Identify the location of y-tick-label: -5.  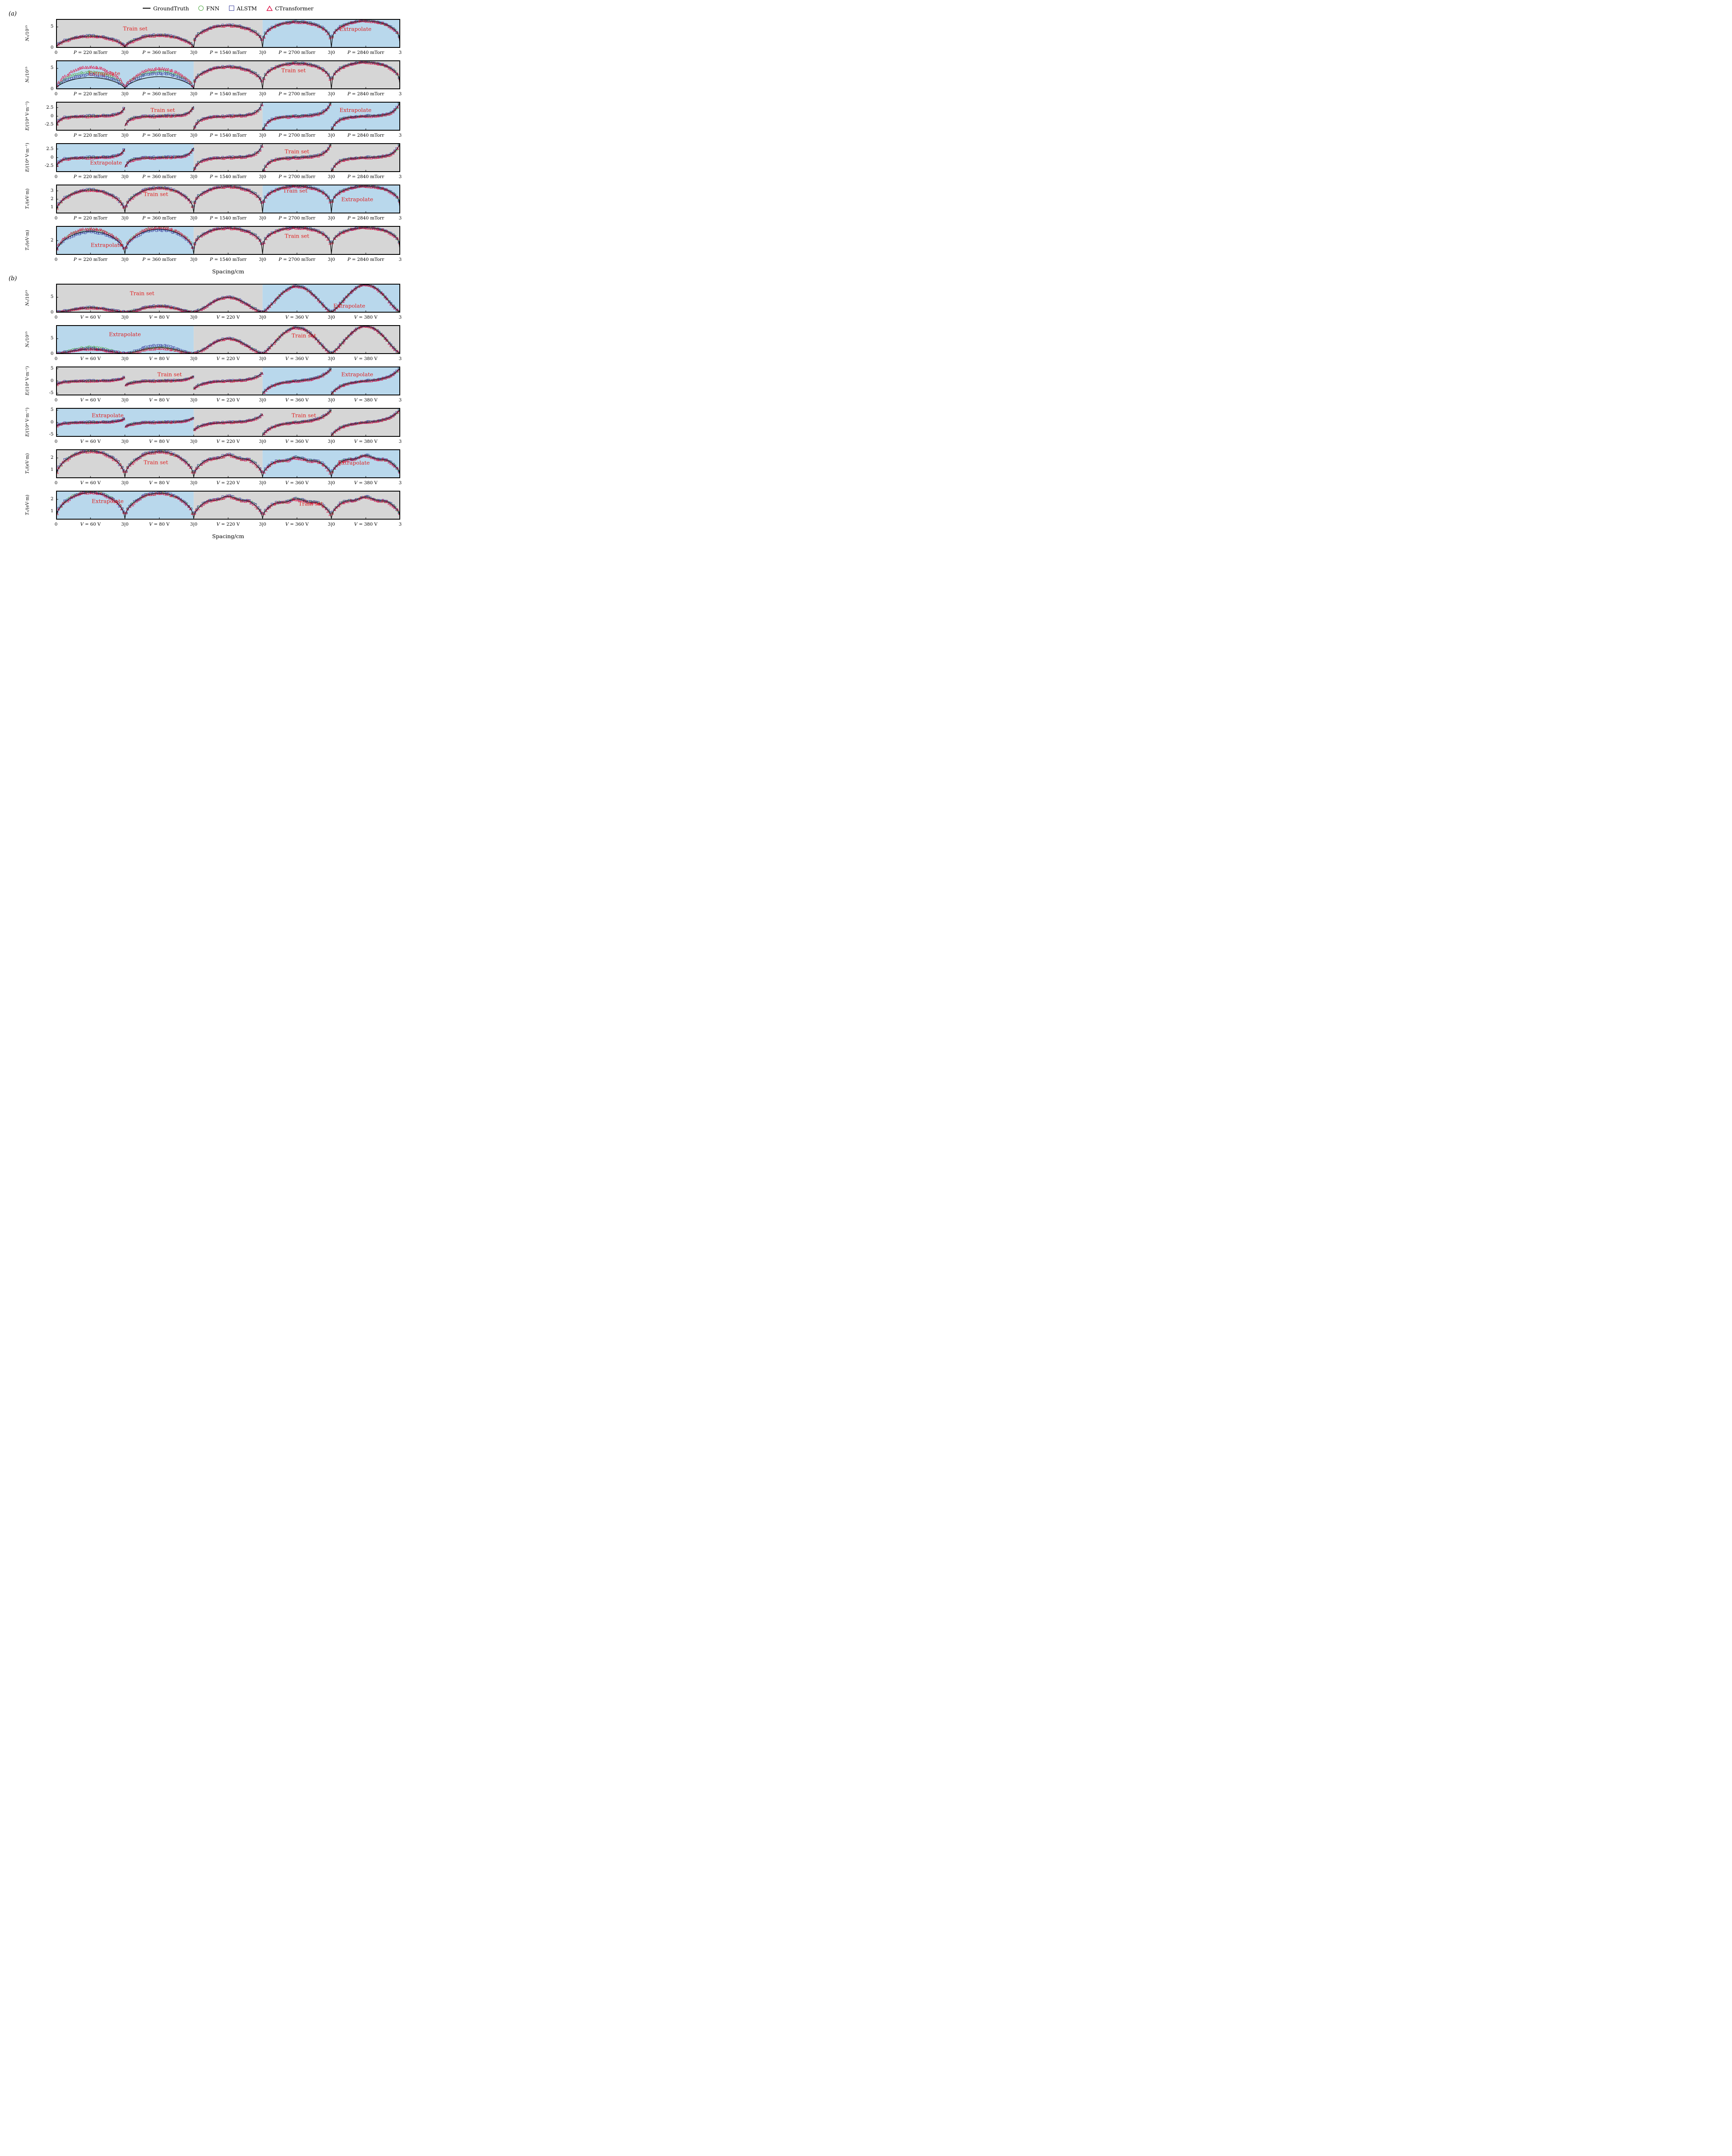
(51, 434).